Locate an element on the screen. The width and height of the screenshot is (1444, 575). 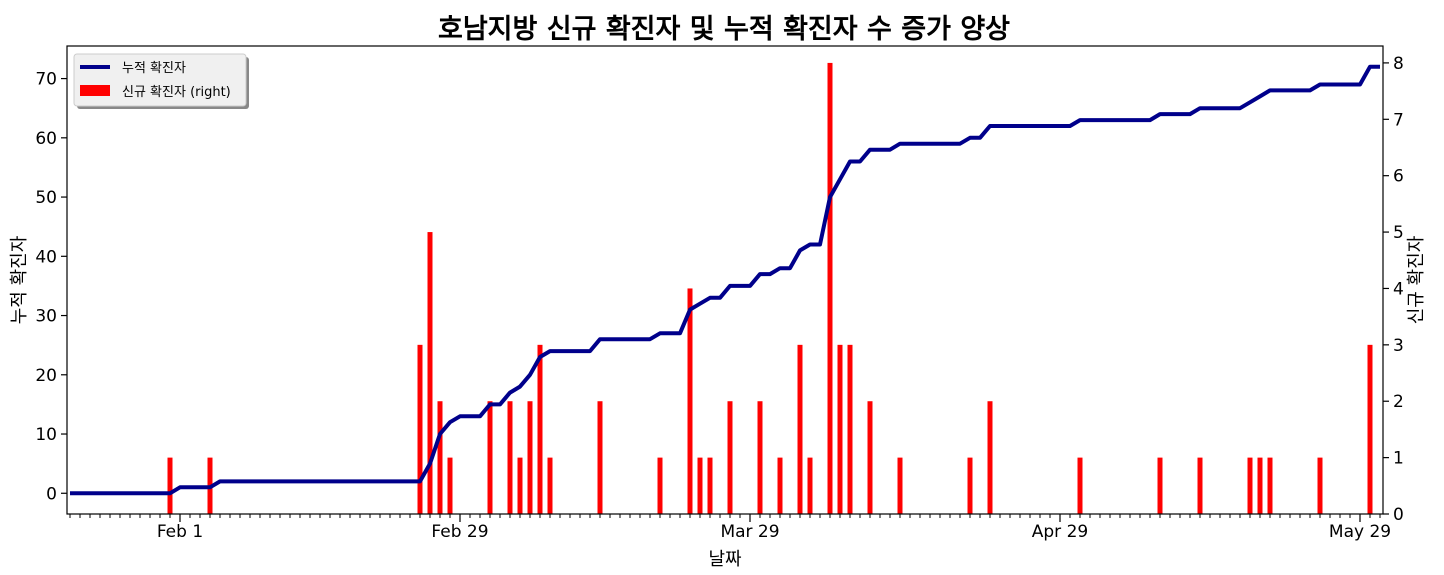
y-axis-left-label: 누적 확진자 is located at coordinates (19, 279).